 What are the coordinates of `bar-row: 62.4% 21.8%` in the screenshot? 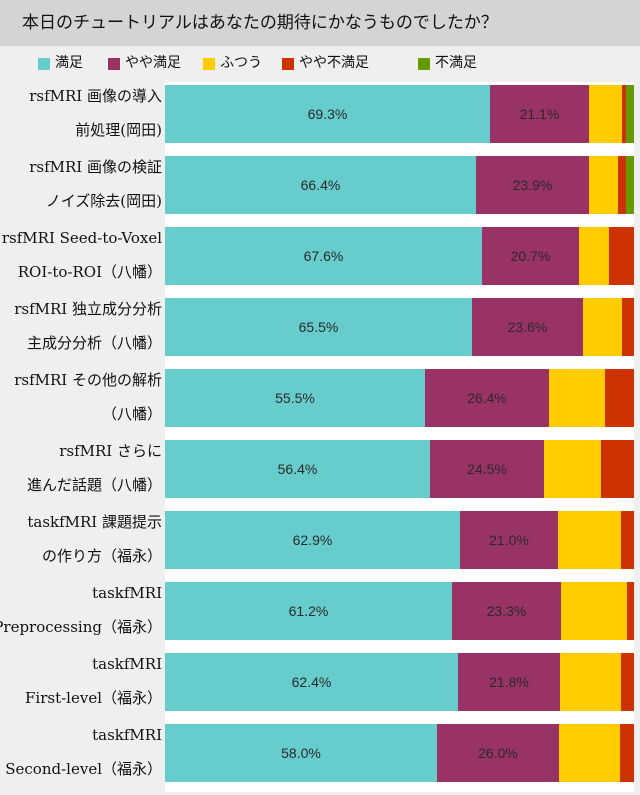 It's located at (399, 682).